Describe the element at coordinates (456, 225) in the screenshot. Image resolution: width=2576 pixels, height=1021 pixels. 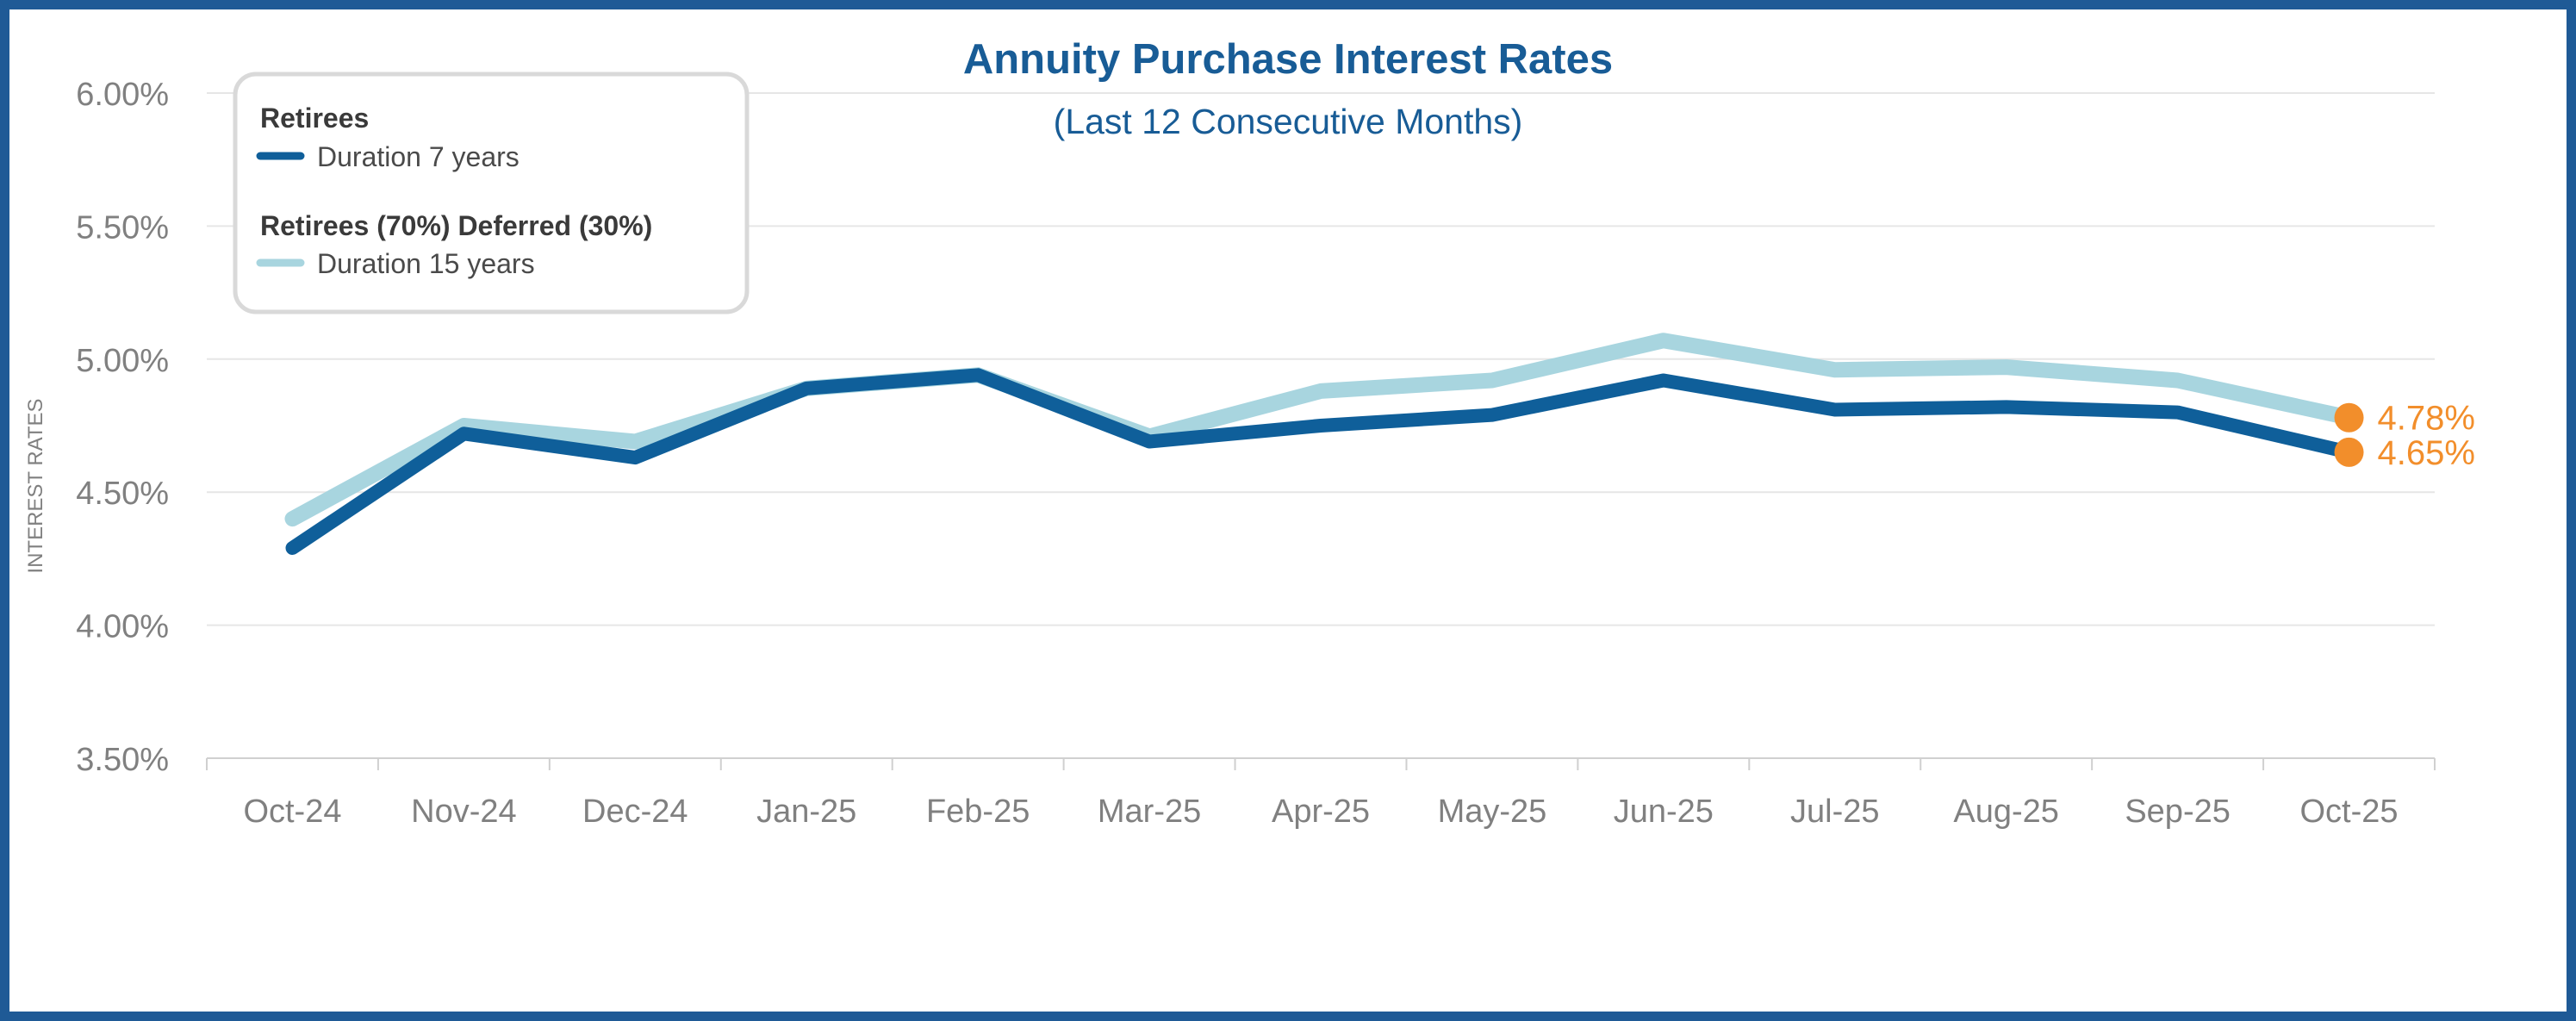
I see `legend-series-0-name: Retirees (70%) Deferred (30%)` at that location.